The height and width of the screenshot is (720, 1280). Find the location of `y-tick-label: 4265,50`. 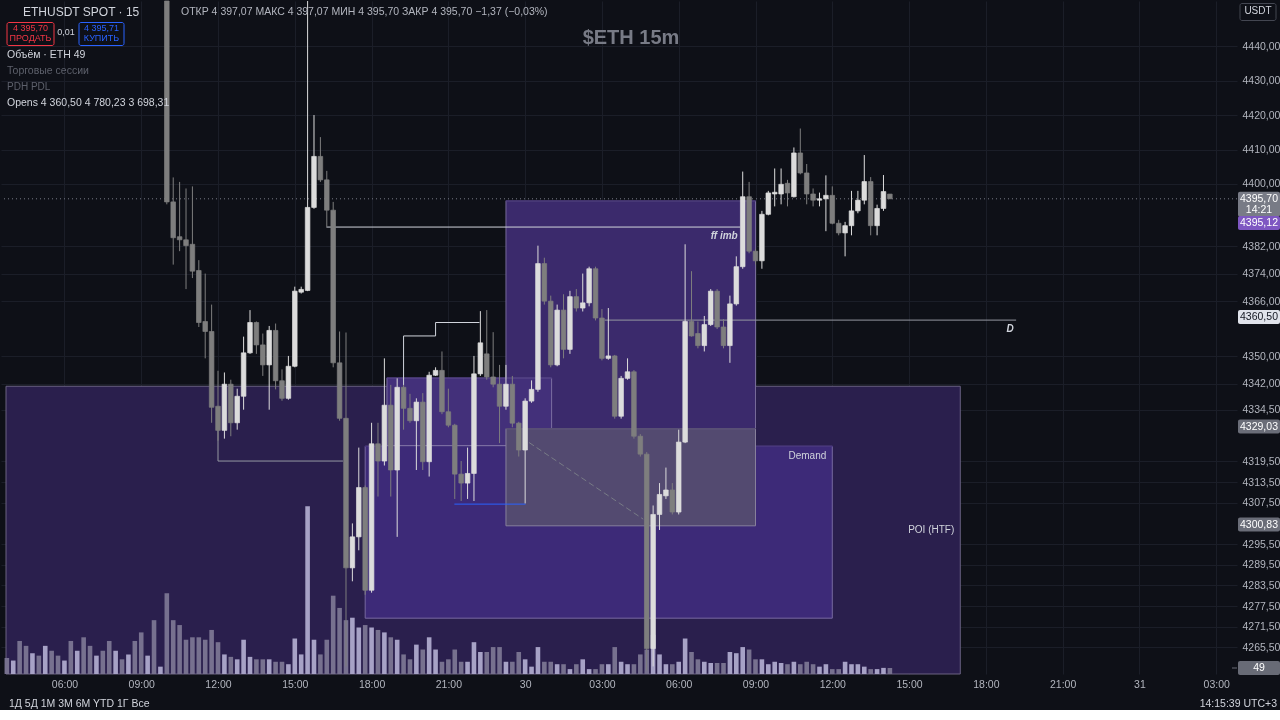

y-tick-label: 4265,50 is located at coordinates (1261, 646).